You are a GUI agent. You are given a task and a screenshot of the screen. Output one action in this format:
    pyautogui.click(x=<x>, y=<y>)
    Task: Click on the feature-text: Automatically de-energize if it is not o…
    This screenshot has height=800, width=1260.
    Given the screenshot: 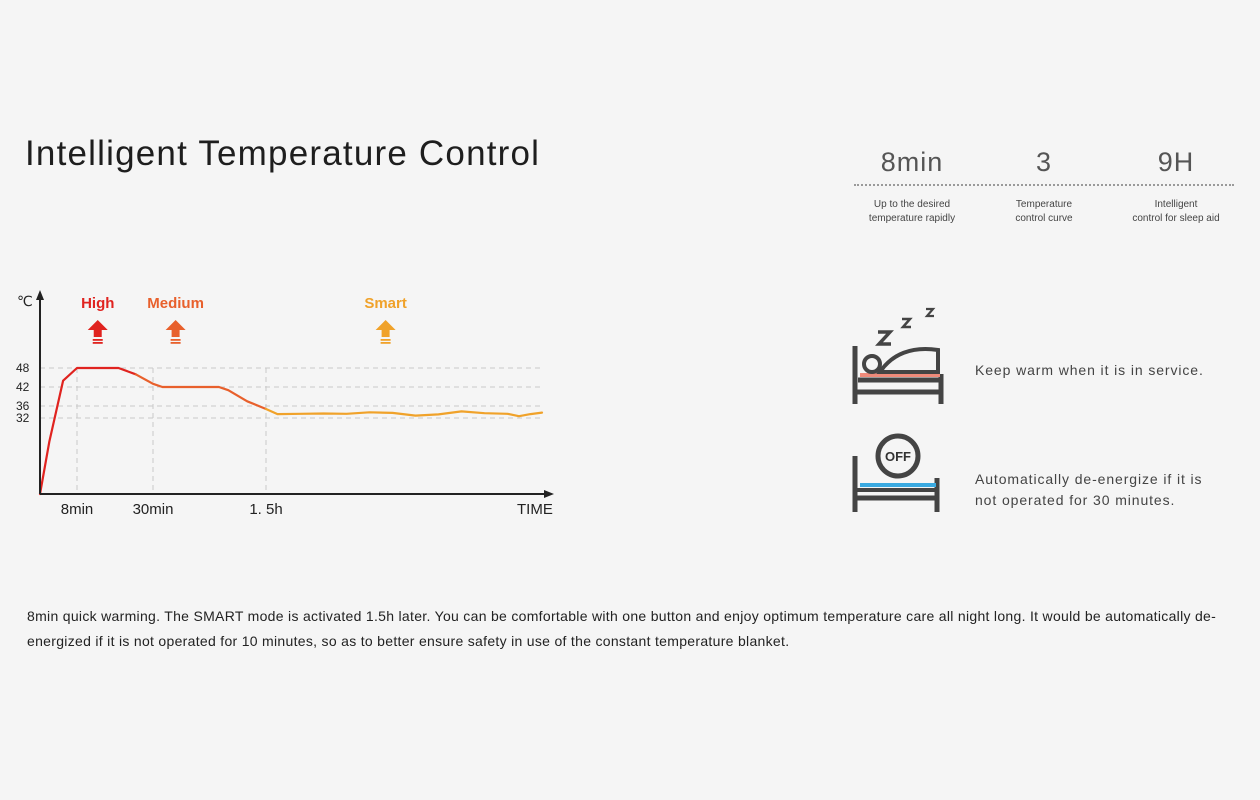 What is the action you would take?
    pyautogui.click(x=1088, y=490)
    